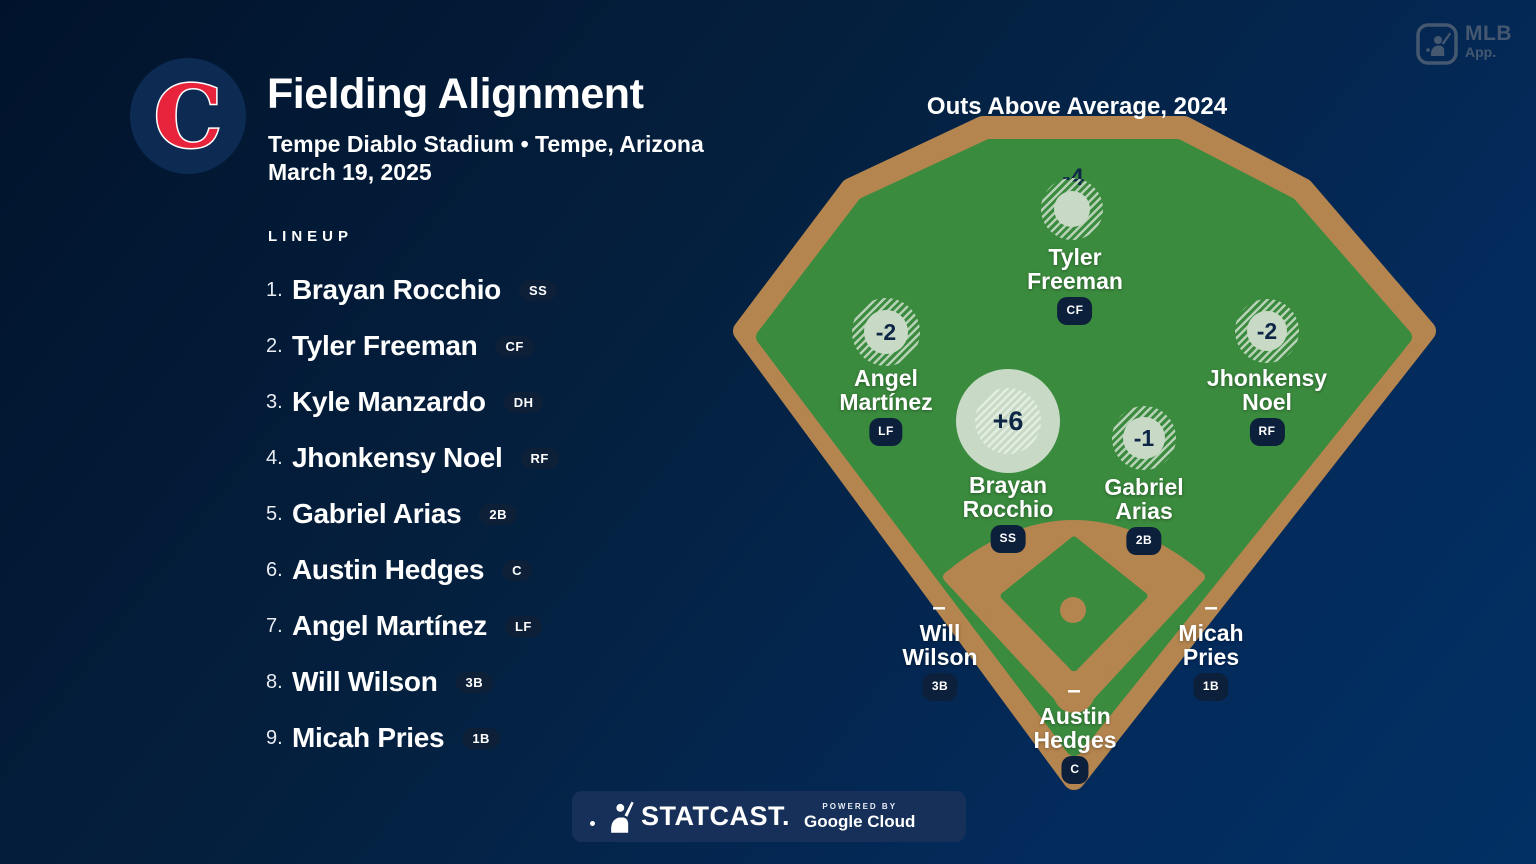  I want to click on oaa-value-lf: -2, so click(886, 332).